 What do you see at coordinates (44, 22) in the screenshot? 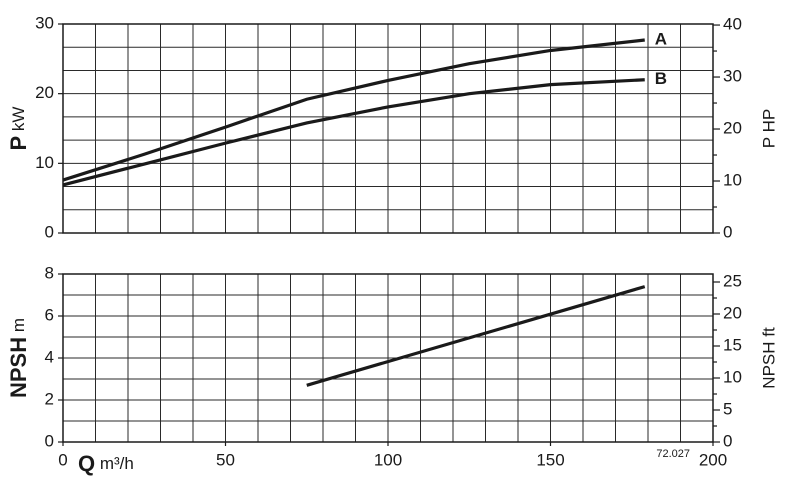
I see `y-tick-label: 30` at bounding box center [44, 22].